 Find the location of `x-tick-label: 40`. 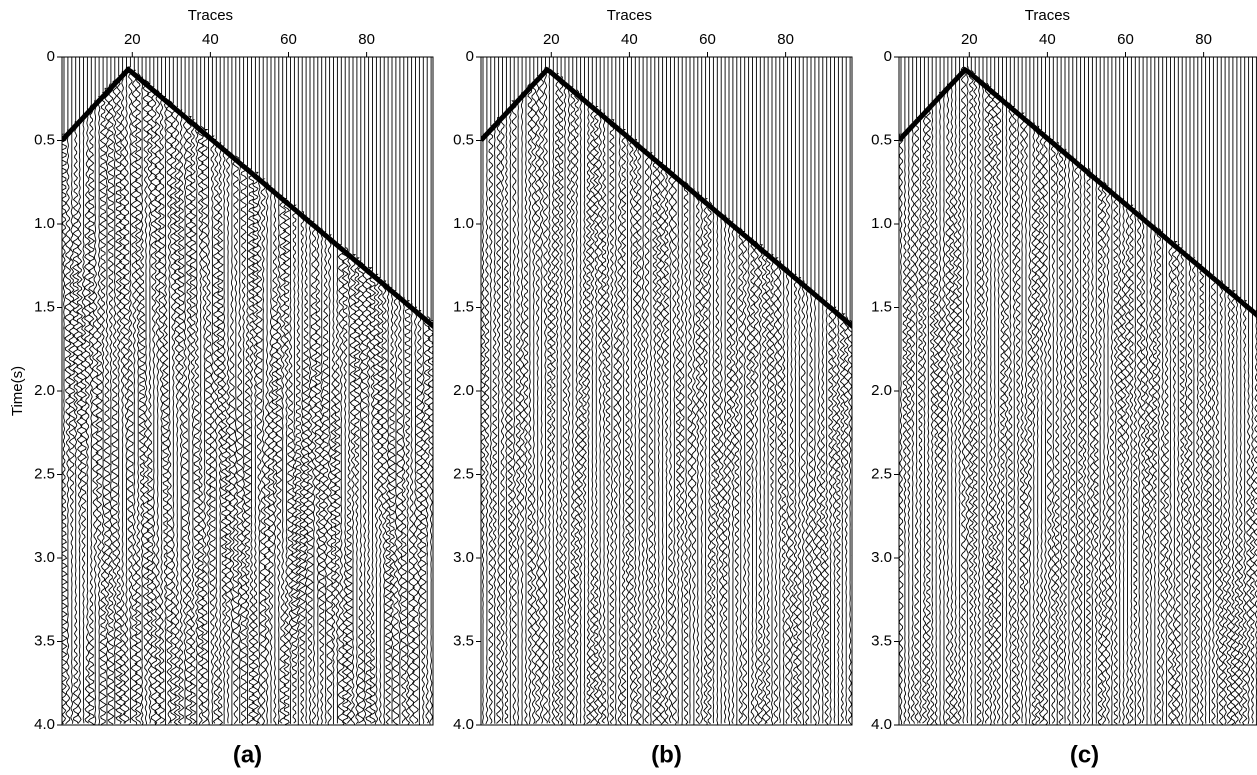

x-tick-label: 40 is located at coordinates (629, 39).